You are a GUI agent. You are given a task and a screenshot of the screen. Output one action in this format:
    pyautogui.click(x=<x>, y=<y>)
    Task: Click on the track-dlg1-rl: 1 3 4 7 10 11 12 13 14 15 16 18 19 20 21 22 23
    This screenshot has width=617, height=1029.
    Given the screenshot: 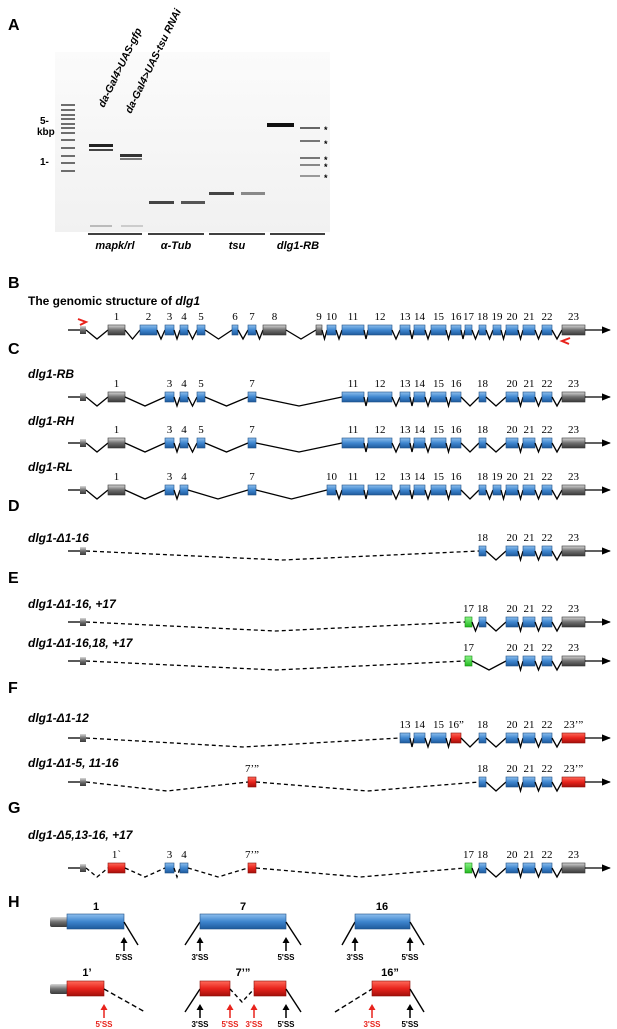 What is the action you would take?
    pyautogui.click(x=339, y=486)
    